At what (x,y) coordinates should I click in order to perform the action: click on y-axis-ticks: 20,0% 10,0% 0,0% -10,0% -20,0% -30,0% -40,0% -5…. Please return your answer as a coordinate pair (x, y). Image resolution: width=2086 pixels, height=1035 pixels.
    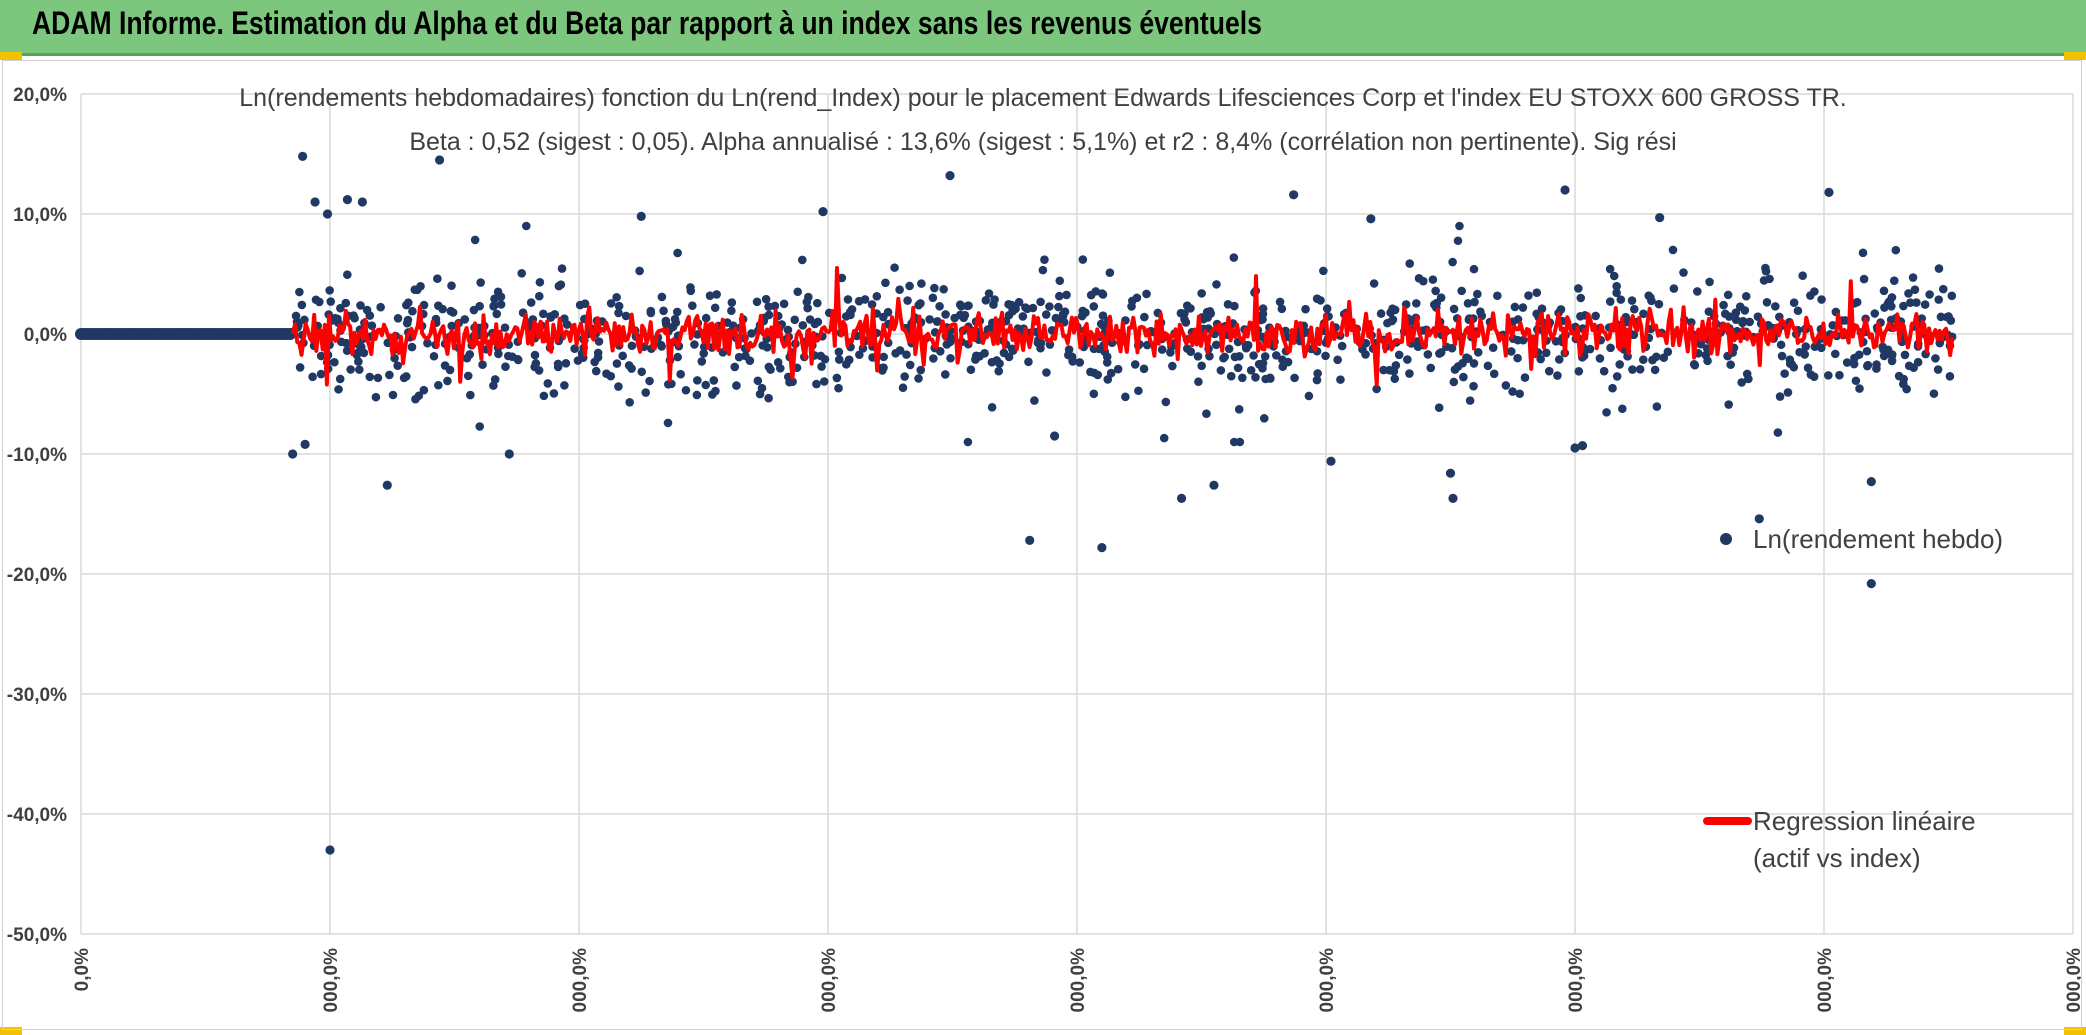
    Looking at the image, I should click on (37, 515).